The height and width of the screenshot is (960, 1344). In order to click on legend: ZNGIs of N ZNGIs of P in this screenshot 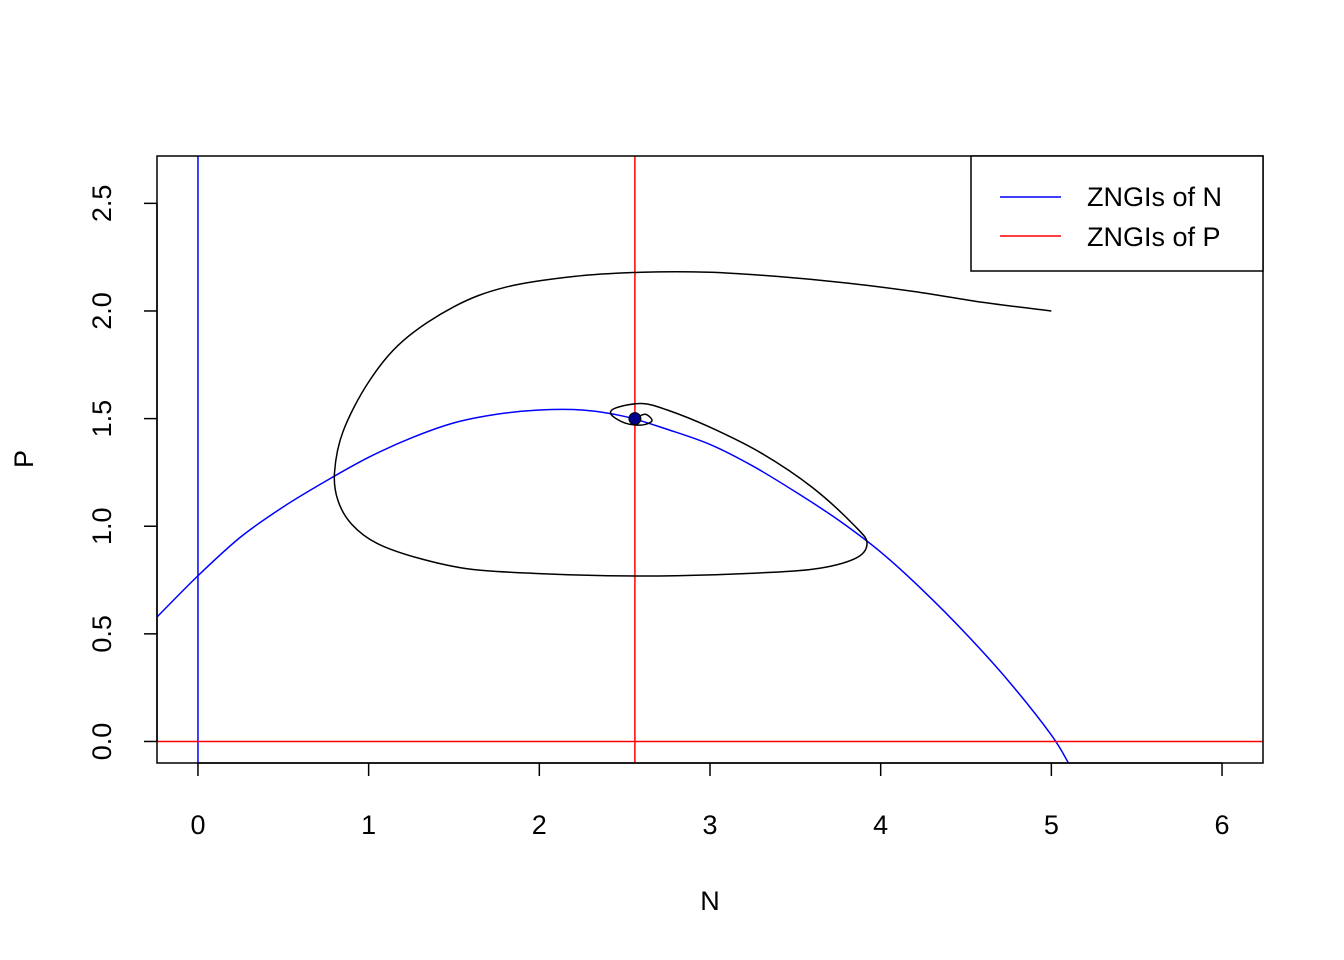, I will do `click(1117, 213)`.